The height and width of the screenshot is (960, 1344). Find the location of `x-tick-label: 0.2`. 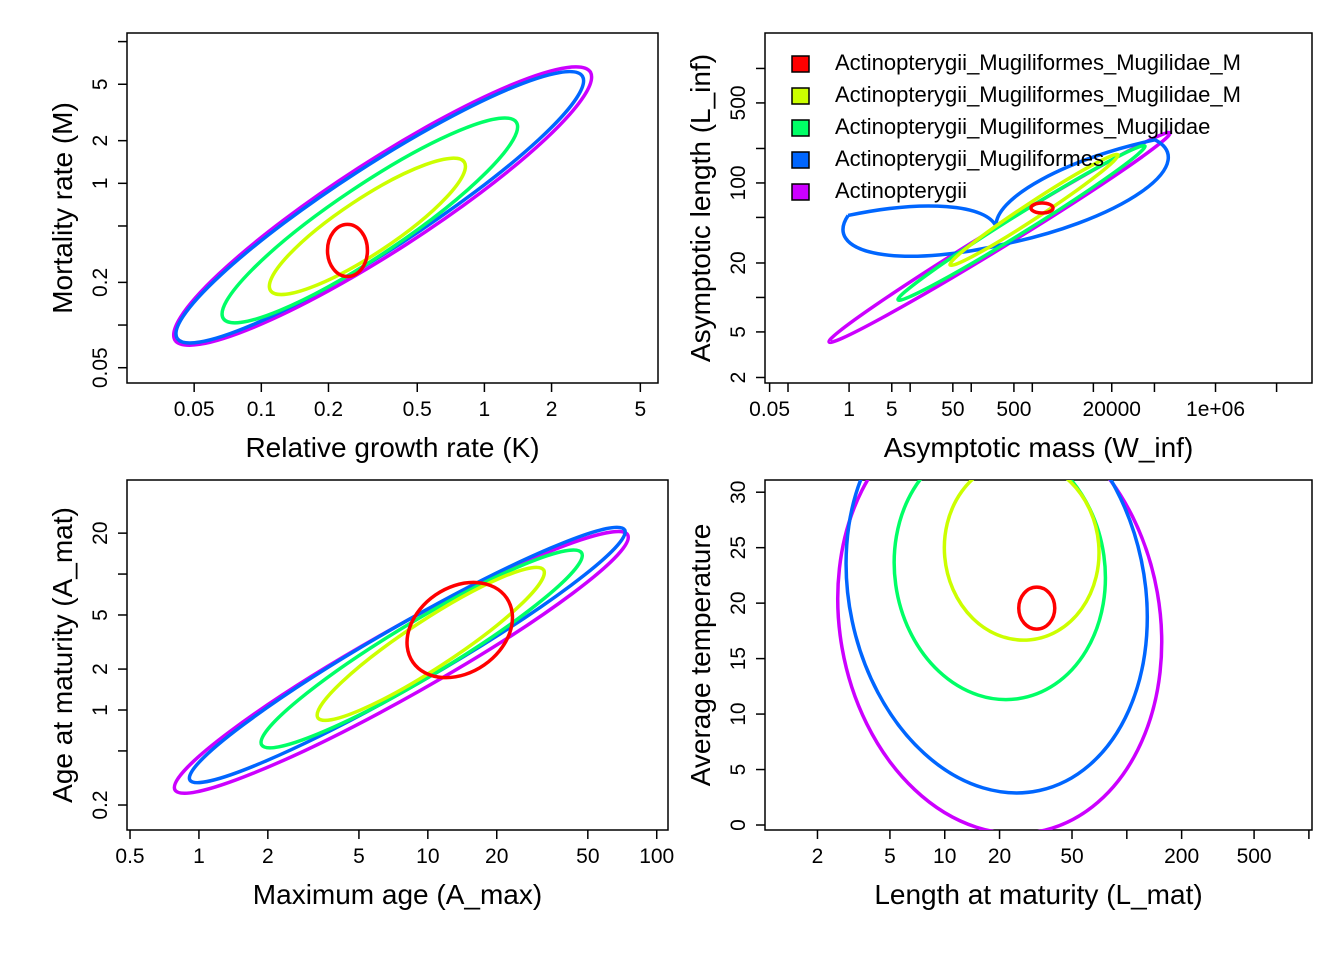

x-tick-label: 0.2 is located at coordinates (328, 409).